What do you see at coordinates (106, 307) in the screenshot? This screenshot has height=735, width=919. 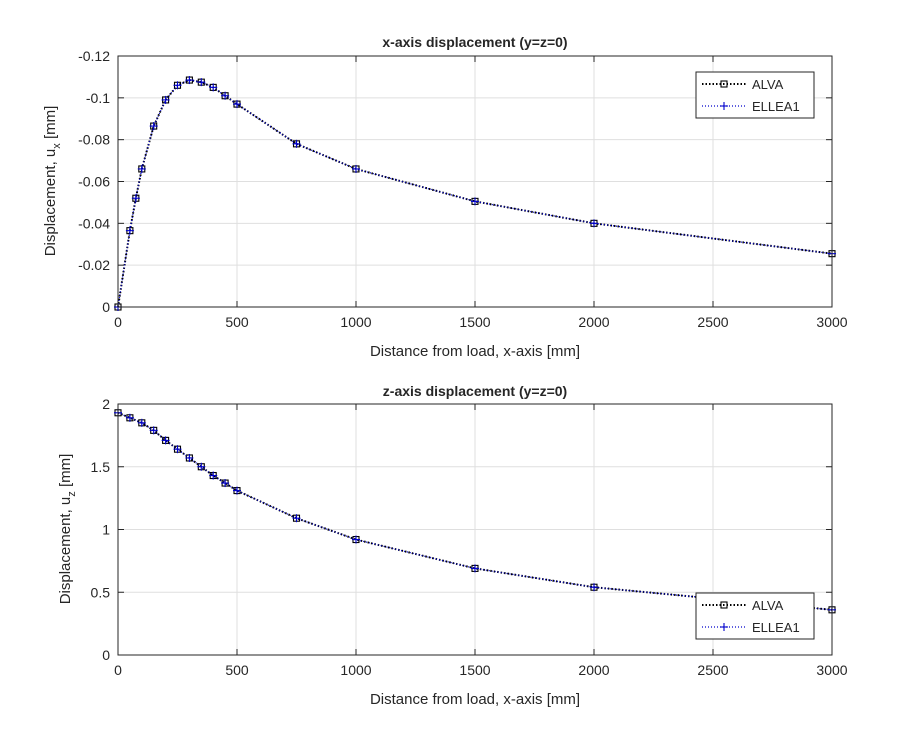 I see `x-displacement-ytick-label: 0` at bounding box center [106, 307].